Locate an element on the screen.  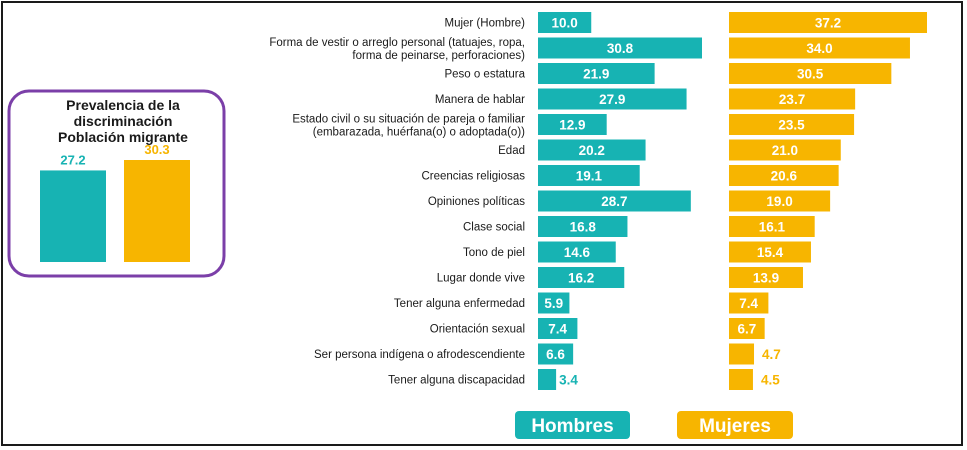
hombres-value-label-3: 27.9 is located at coordinates (612, 99).